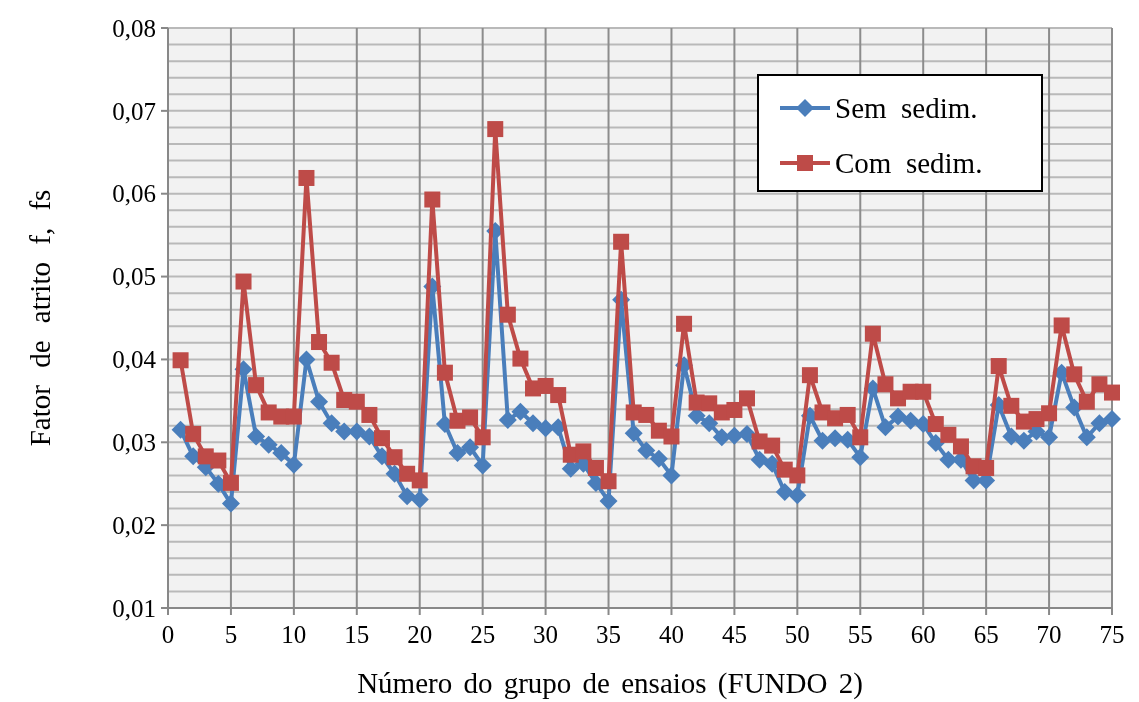 This screenshot has height=702, width=1139. I want to click on x-tick-label: 65, so click(986, 634).